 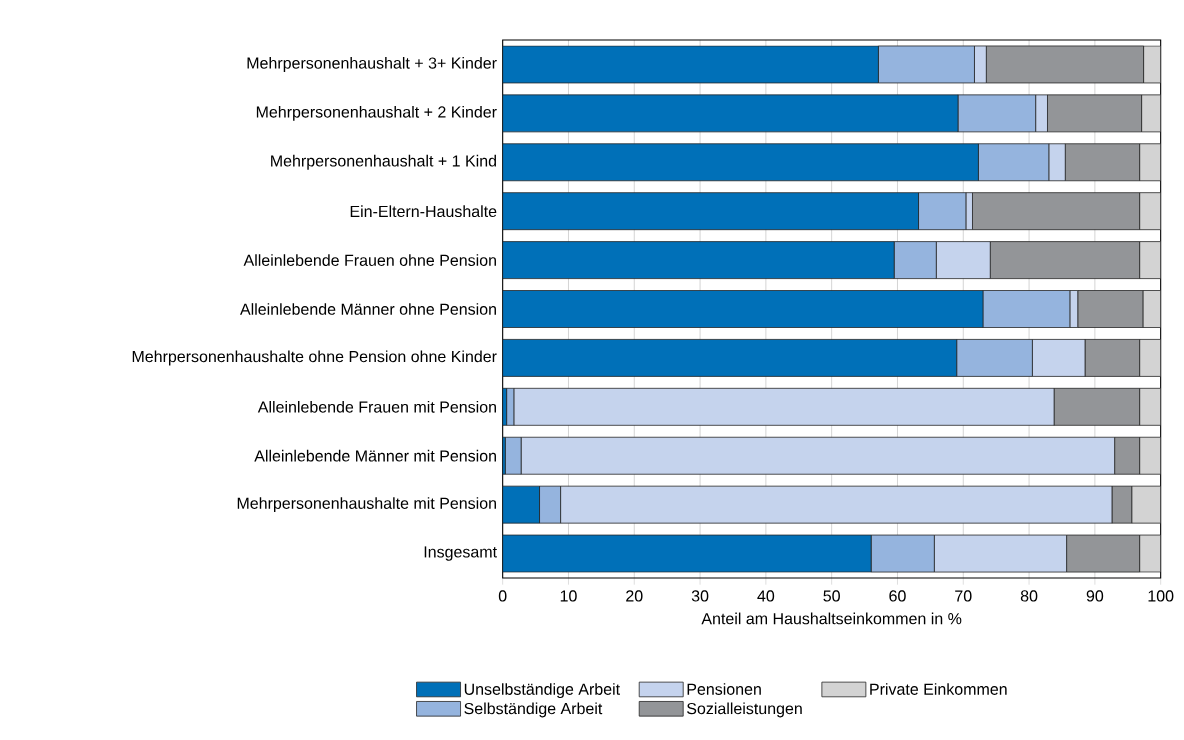 I want to click on y-tick-label: Ein-Eltern-Haushalte, so click(x=423, y=211).